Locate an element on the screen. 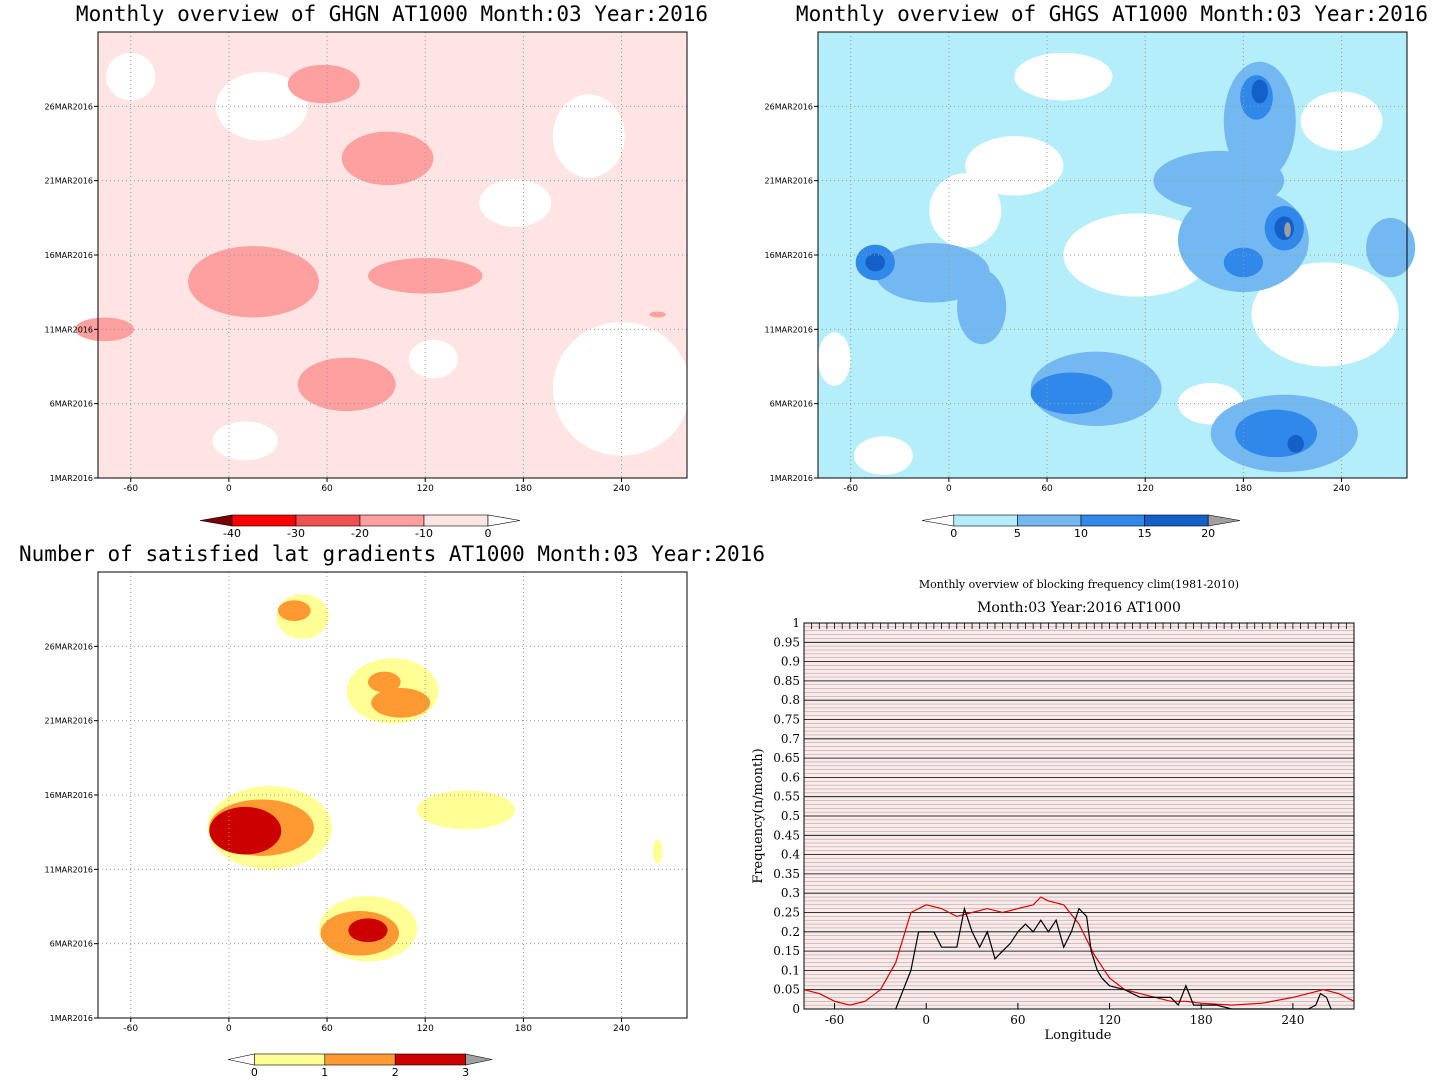  y-tick-label: 0.2 is located at coordinates (790, 932).